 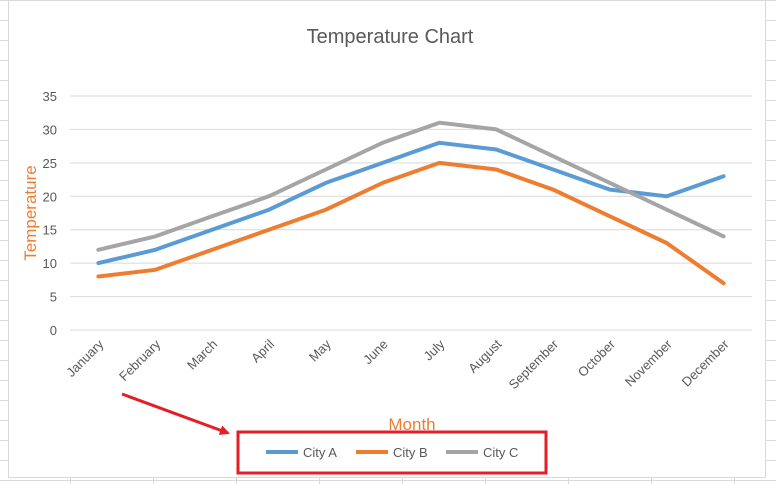 What do you see at coordinates (50, 230) in the screenshot?
I see `y-tick-label: 15` at bounding box center [50, 230].